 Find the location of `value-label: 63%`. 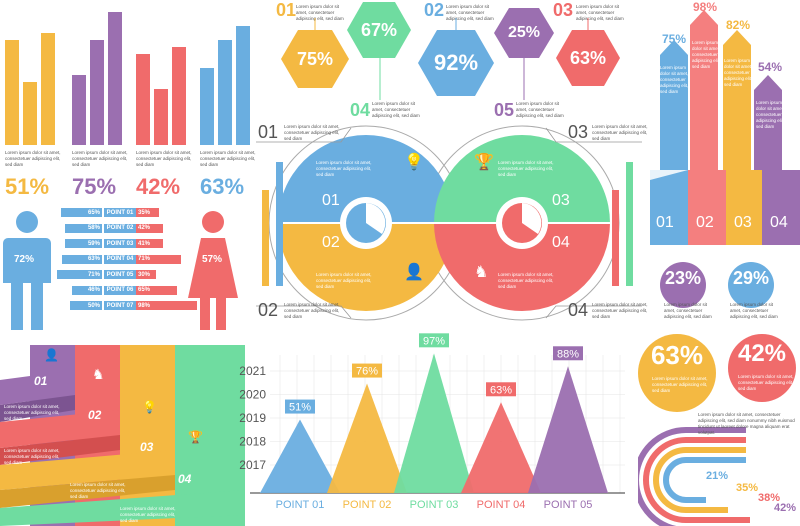

value-label: 63% is located at coordinates (501, 390).